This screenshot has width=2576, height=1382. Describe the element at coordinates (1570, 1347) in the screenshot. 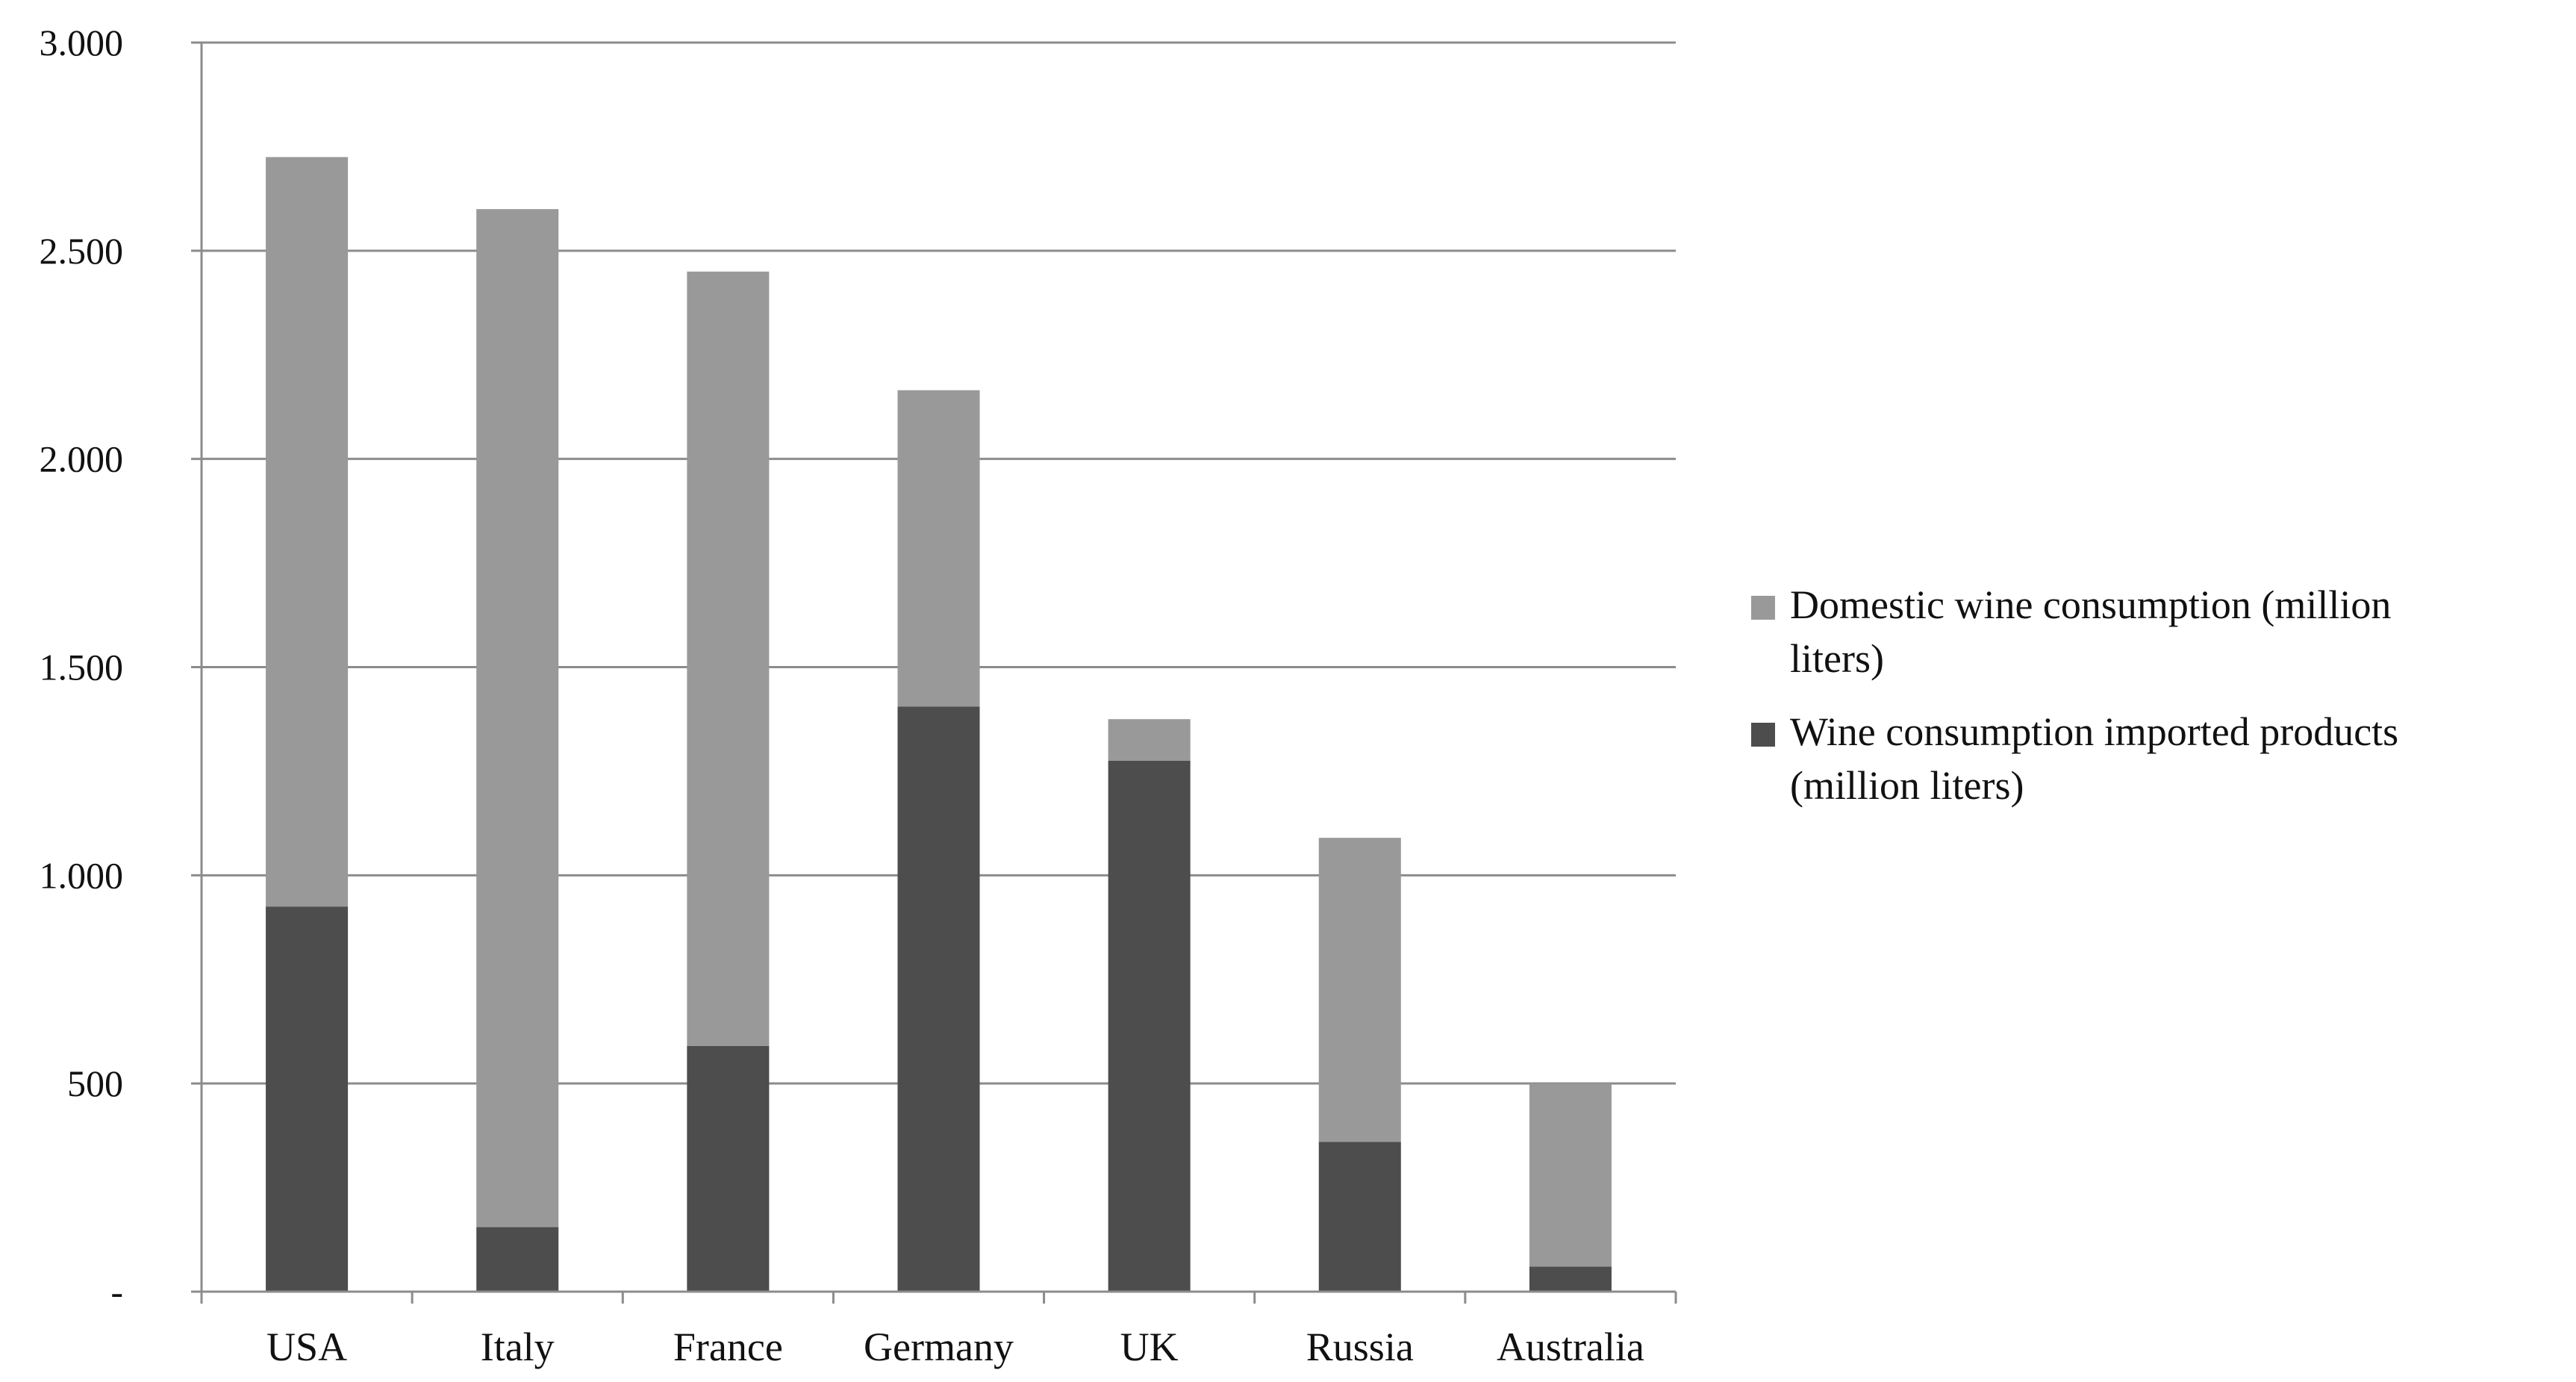

I see `x-tick-label: Australia` at that location.